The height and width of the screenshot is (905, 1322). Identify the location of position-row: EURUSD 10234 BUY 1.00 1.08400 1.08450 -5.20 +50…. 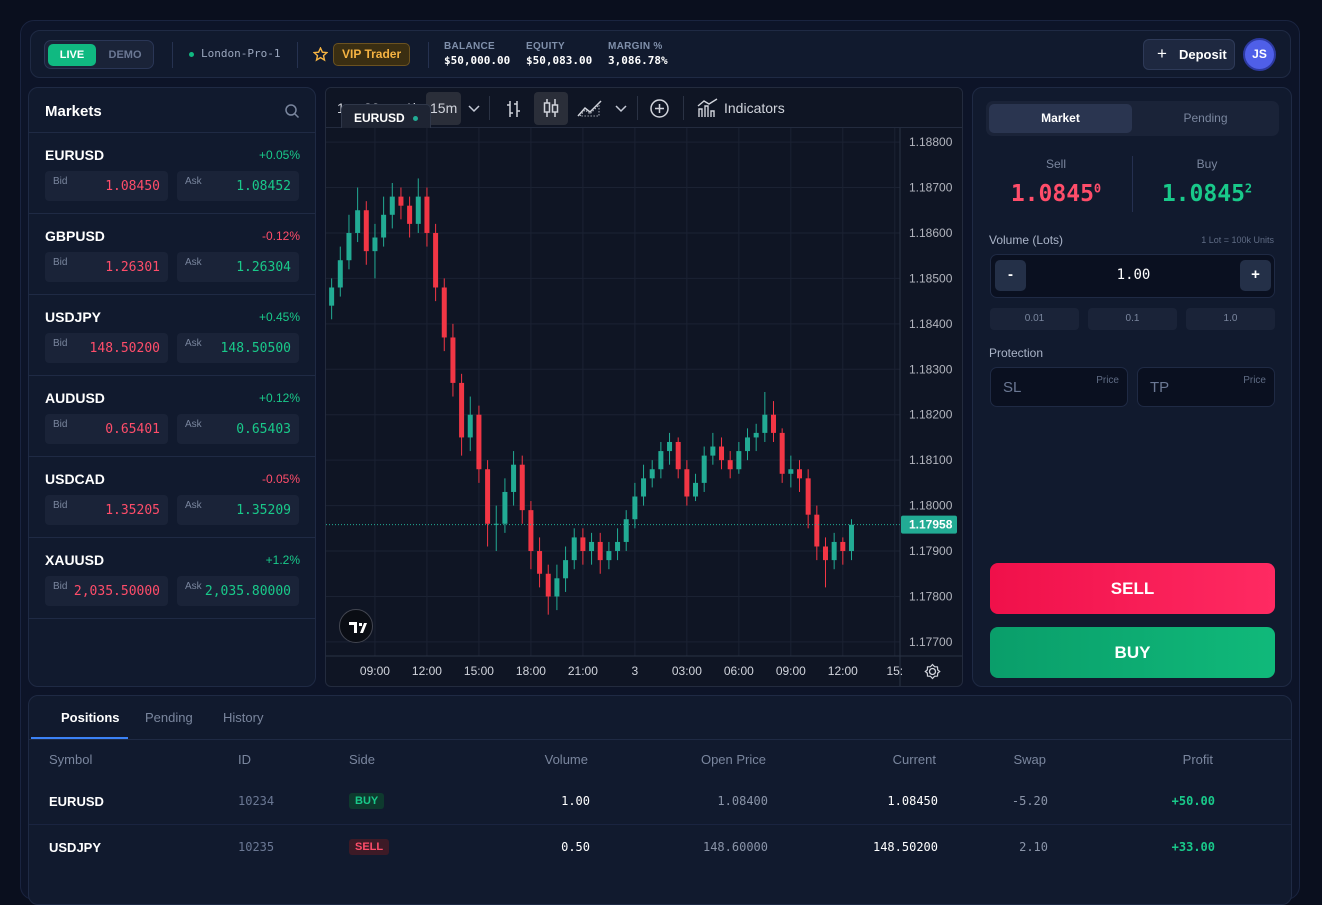
(660, 801).